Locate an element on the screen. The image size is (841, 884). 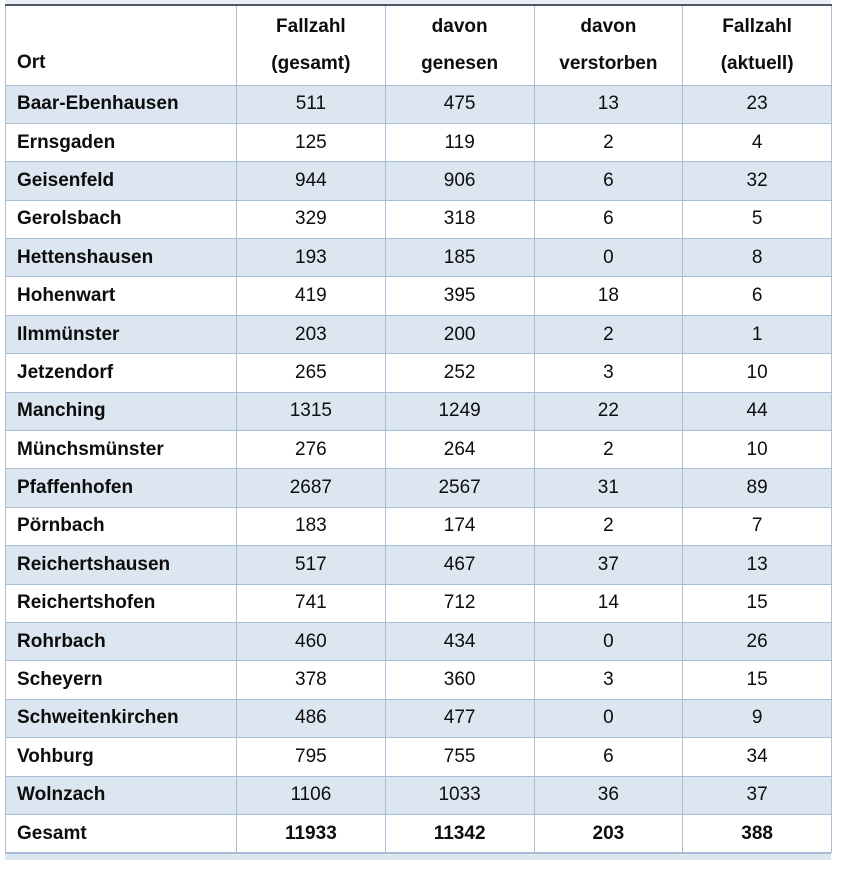
column-header-davon-verstorben: davon verstorben is located at coordinates (608, 45).